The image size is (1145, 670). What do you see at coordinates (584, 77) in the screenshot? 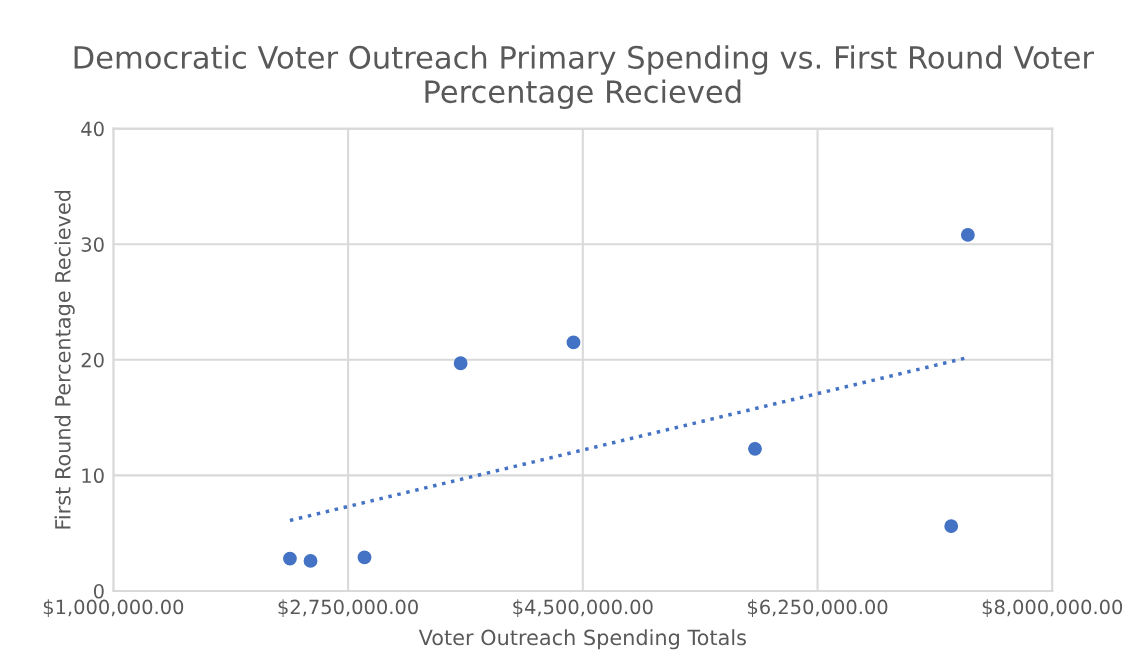
I see `chart-title: Democratic Voter Outreach Primary Spending vs. First Round Voter Percentage Recieved` at bounding box center [584, 77].